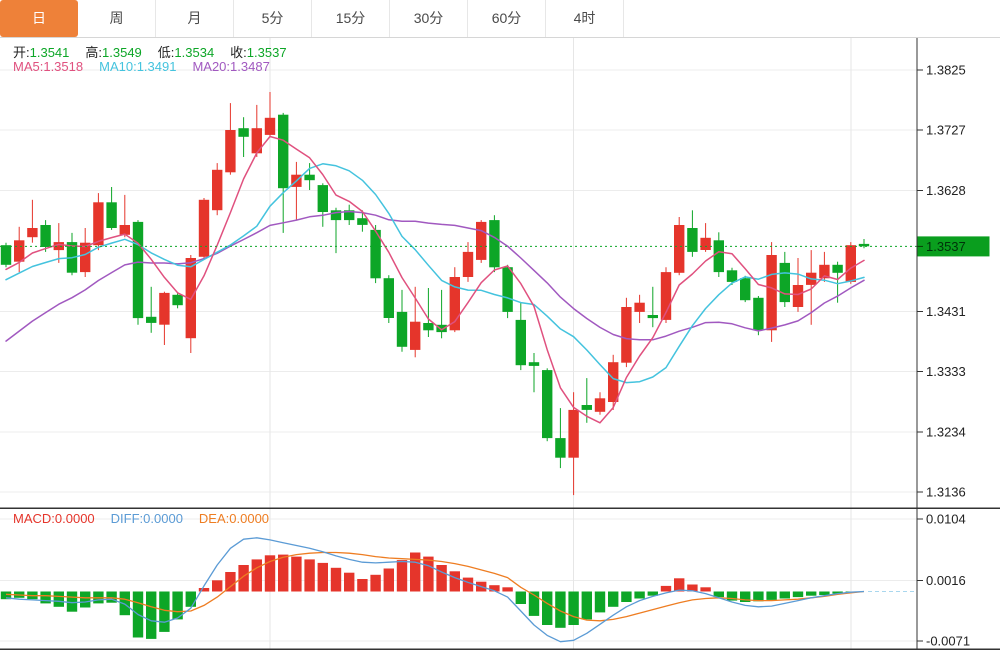  What do you see at coordinates (122, 52) in the screenshot?
I see `legend-value: 1.3549` at bounding box center [122, 52].